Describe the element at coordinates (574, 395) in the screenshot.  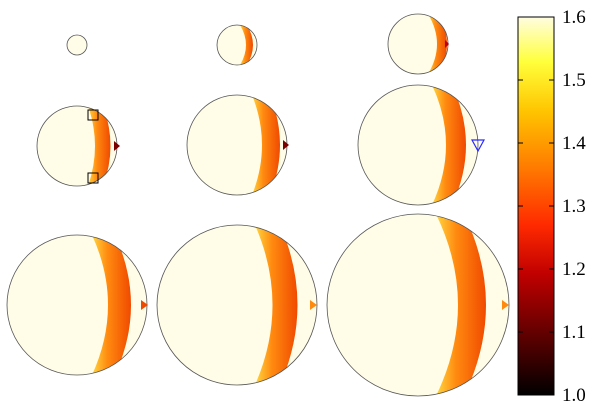
I see `colorbar-tick-label: 1.0` at that location.